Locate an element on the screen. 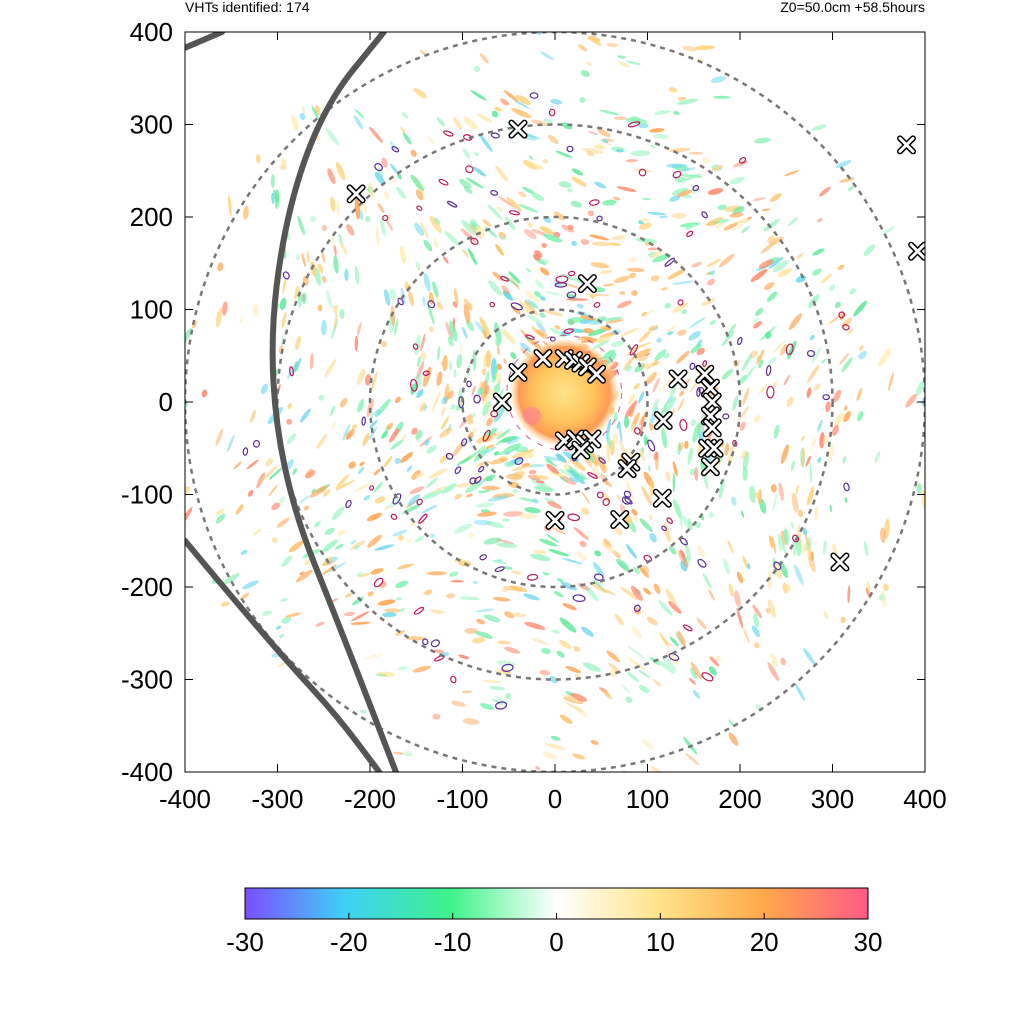 This screenshot has height=1024, width=1024. colorbar: -30 -20 -10 0 10 20 30 is located at coordinates (554, 922).